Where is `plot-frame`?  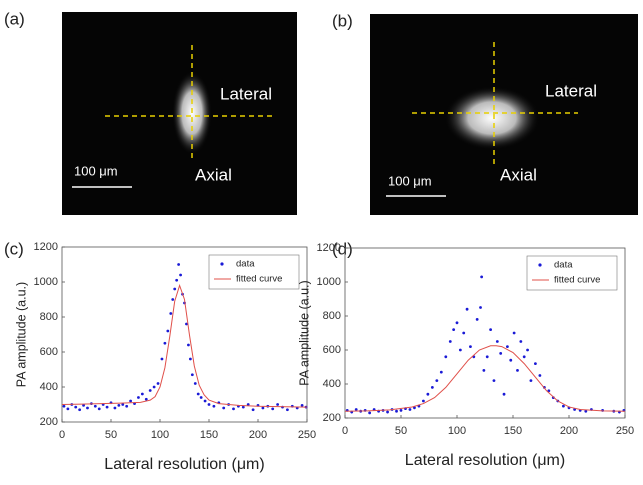 plot-frame is located at coordinates (184, 334).